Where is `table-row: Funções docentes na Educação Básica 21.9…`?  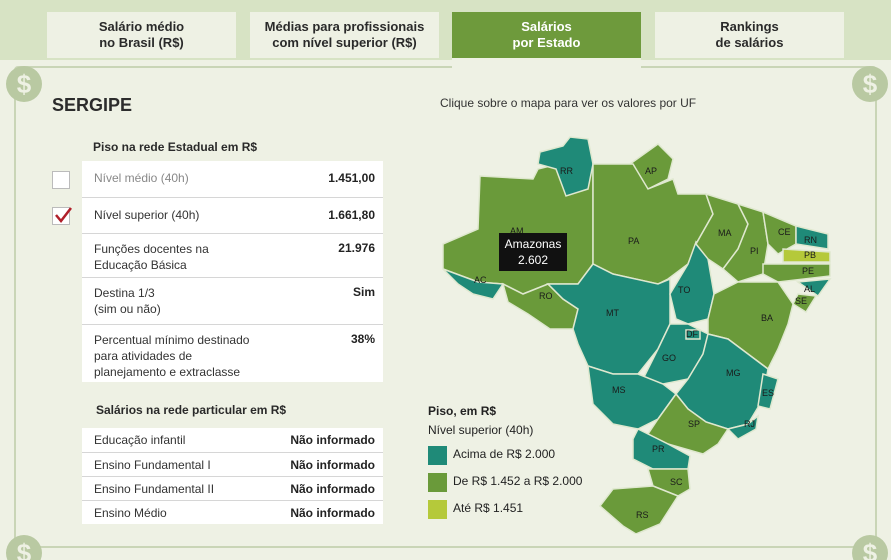
table-row: Funções docentes na Educação Básica 21.9… is located at coordinates (232, 255).